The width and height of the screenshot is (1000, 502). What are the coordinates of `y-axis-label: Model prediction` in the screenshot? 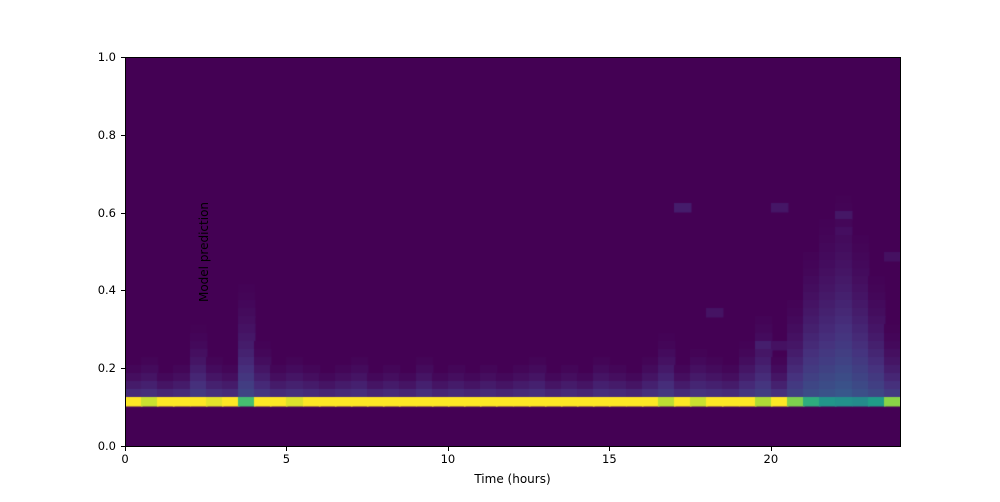 It's located at (204, 252).